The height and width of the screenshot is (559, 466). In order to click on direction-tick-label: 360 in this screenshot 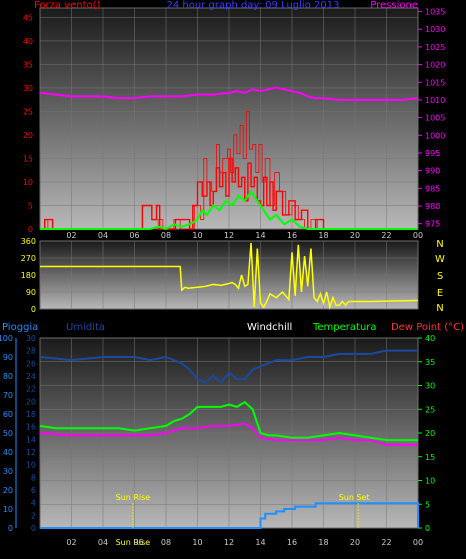, I will do `click(28, 241)`.